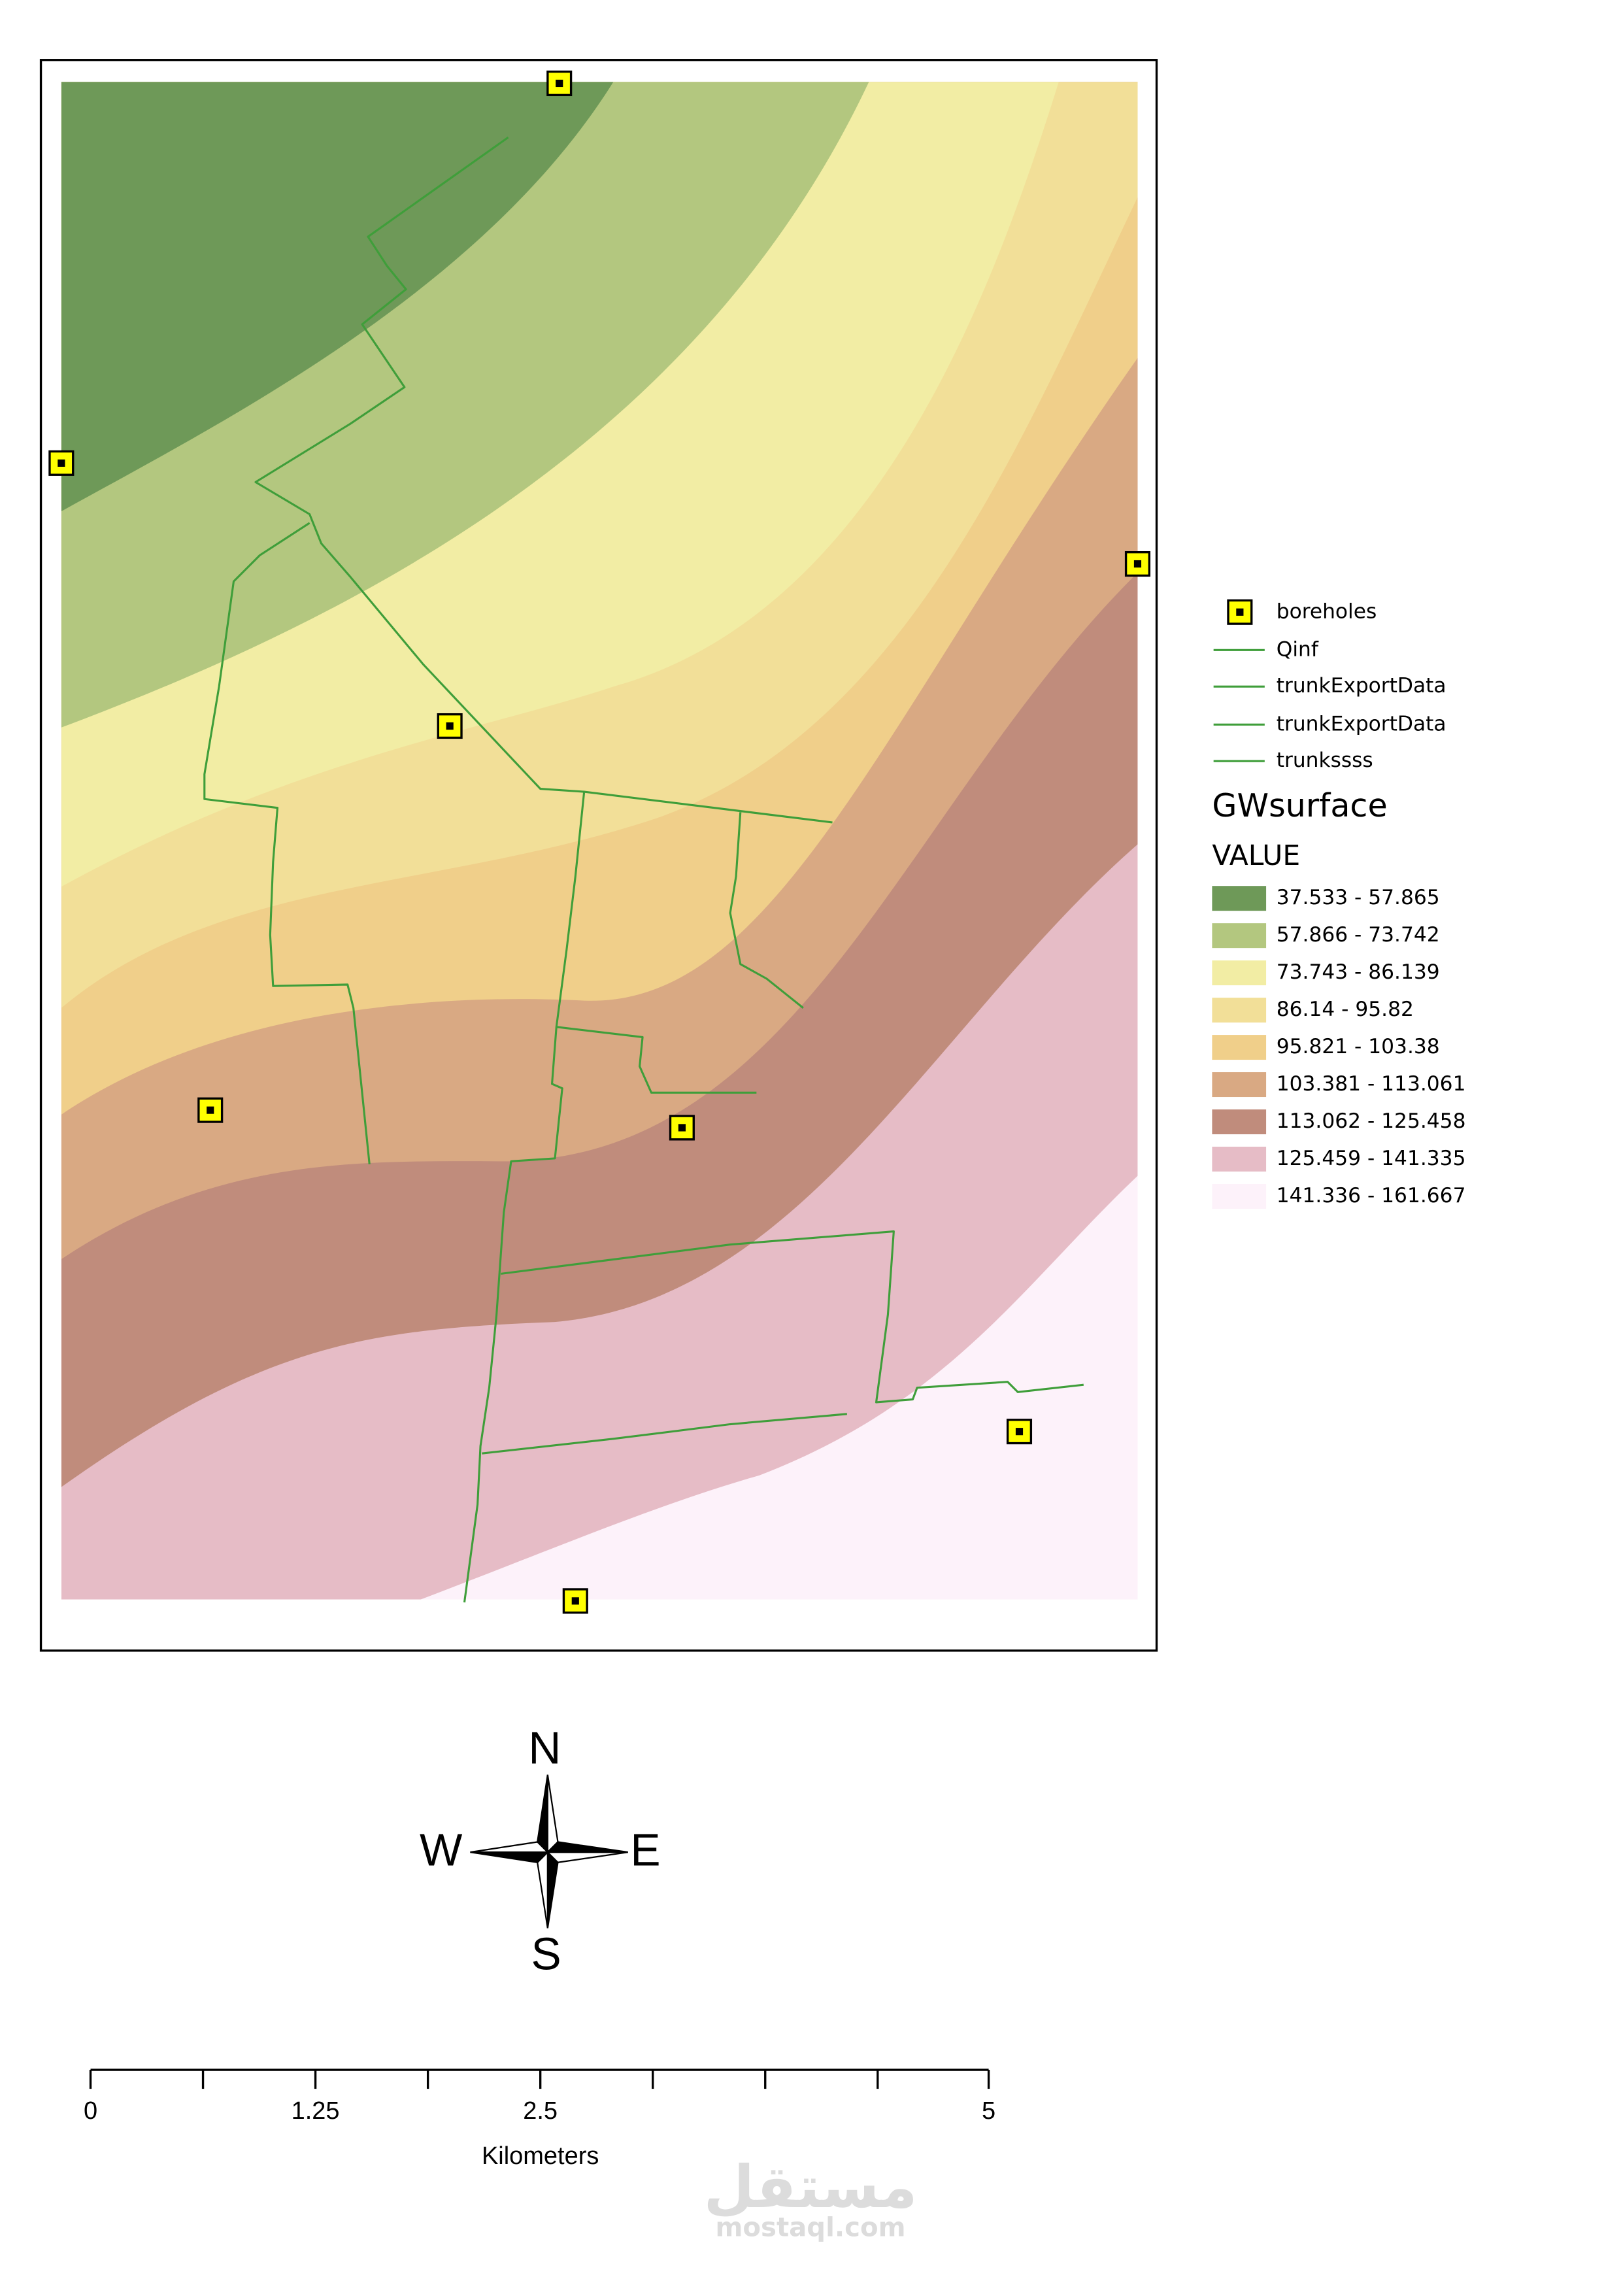 The image size is (1621, 2296). I want to click on legend-class-label: 103.381 - 113.061, so click(1372, 1084).